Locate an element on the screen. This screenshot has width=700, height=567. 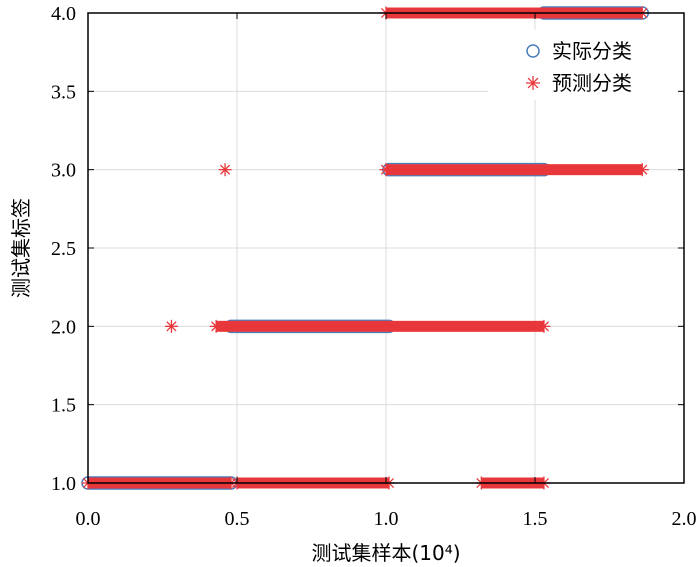
legend-label-predicted: 预测分类 is located at coordinates (592, 83).